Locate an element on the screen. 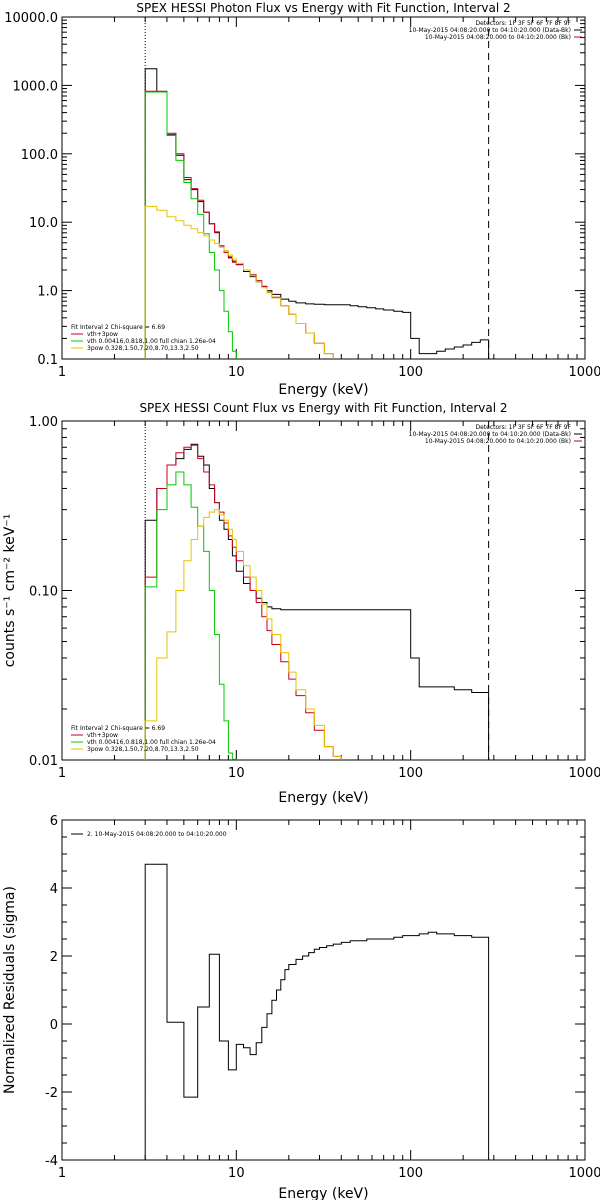 The image size is (600, 1200). y-tick-label: 0 is located at coordinates (54, 1025).